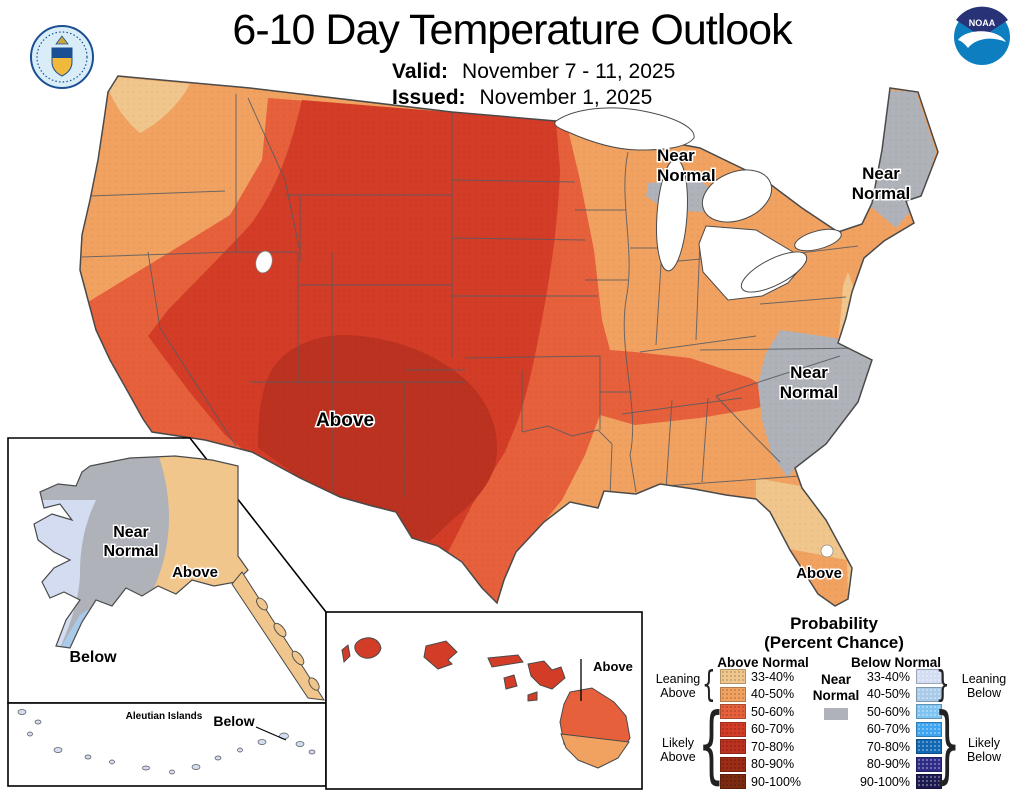 The image size is (1024, 791). Describe the element at coordinates (982, 35) in the screenshot. I see `noaa-logo-icon: NOAA` at that location.